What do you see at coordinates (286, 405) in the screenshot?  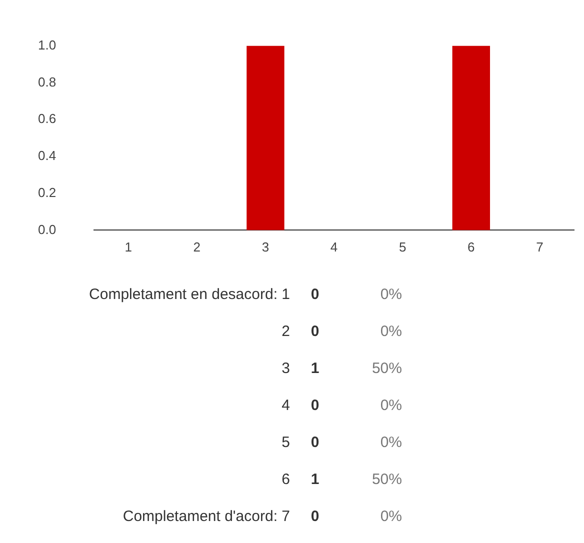 I see `category-label: 4` at bounding box center [286, 405].